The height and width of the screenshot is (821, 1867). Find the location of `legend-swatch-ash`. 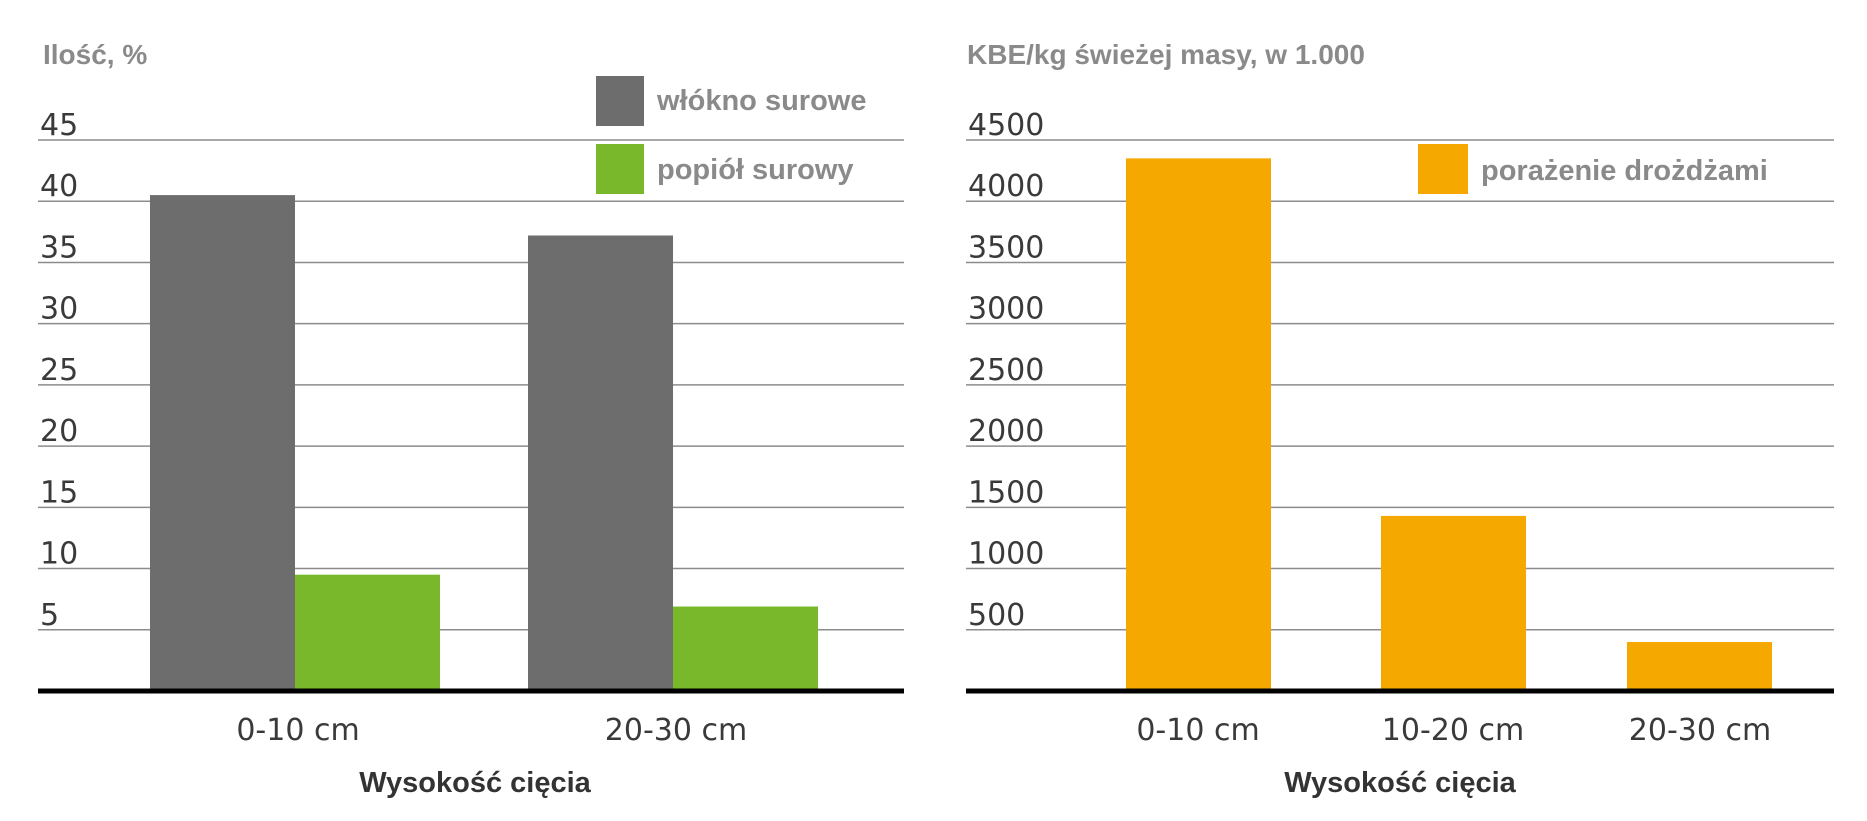

legend-swatch-ash is located at coordinates (620, 169).